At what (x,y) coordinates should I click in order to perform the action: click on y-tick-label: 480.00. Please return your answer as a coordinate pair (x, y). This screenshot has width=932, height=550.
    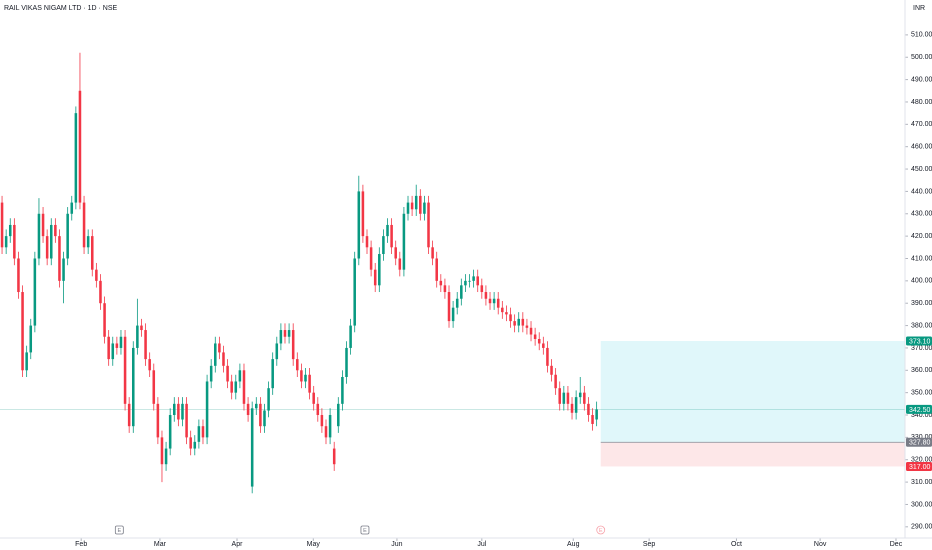
    Looking at the image, I should click on (921, 102).